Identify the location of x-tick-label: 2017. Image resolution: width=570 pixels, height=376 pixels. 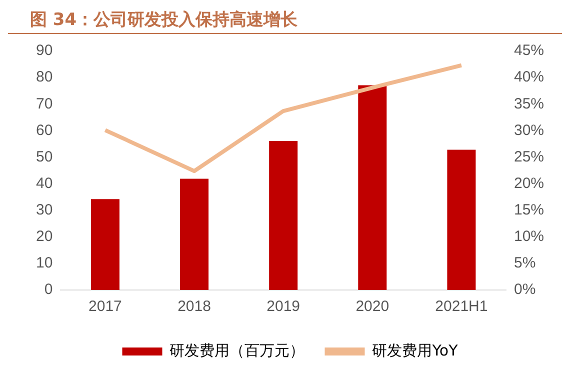
(105, 307).